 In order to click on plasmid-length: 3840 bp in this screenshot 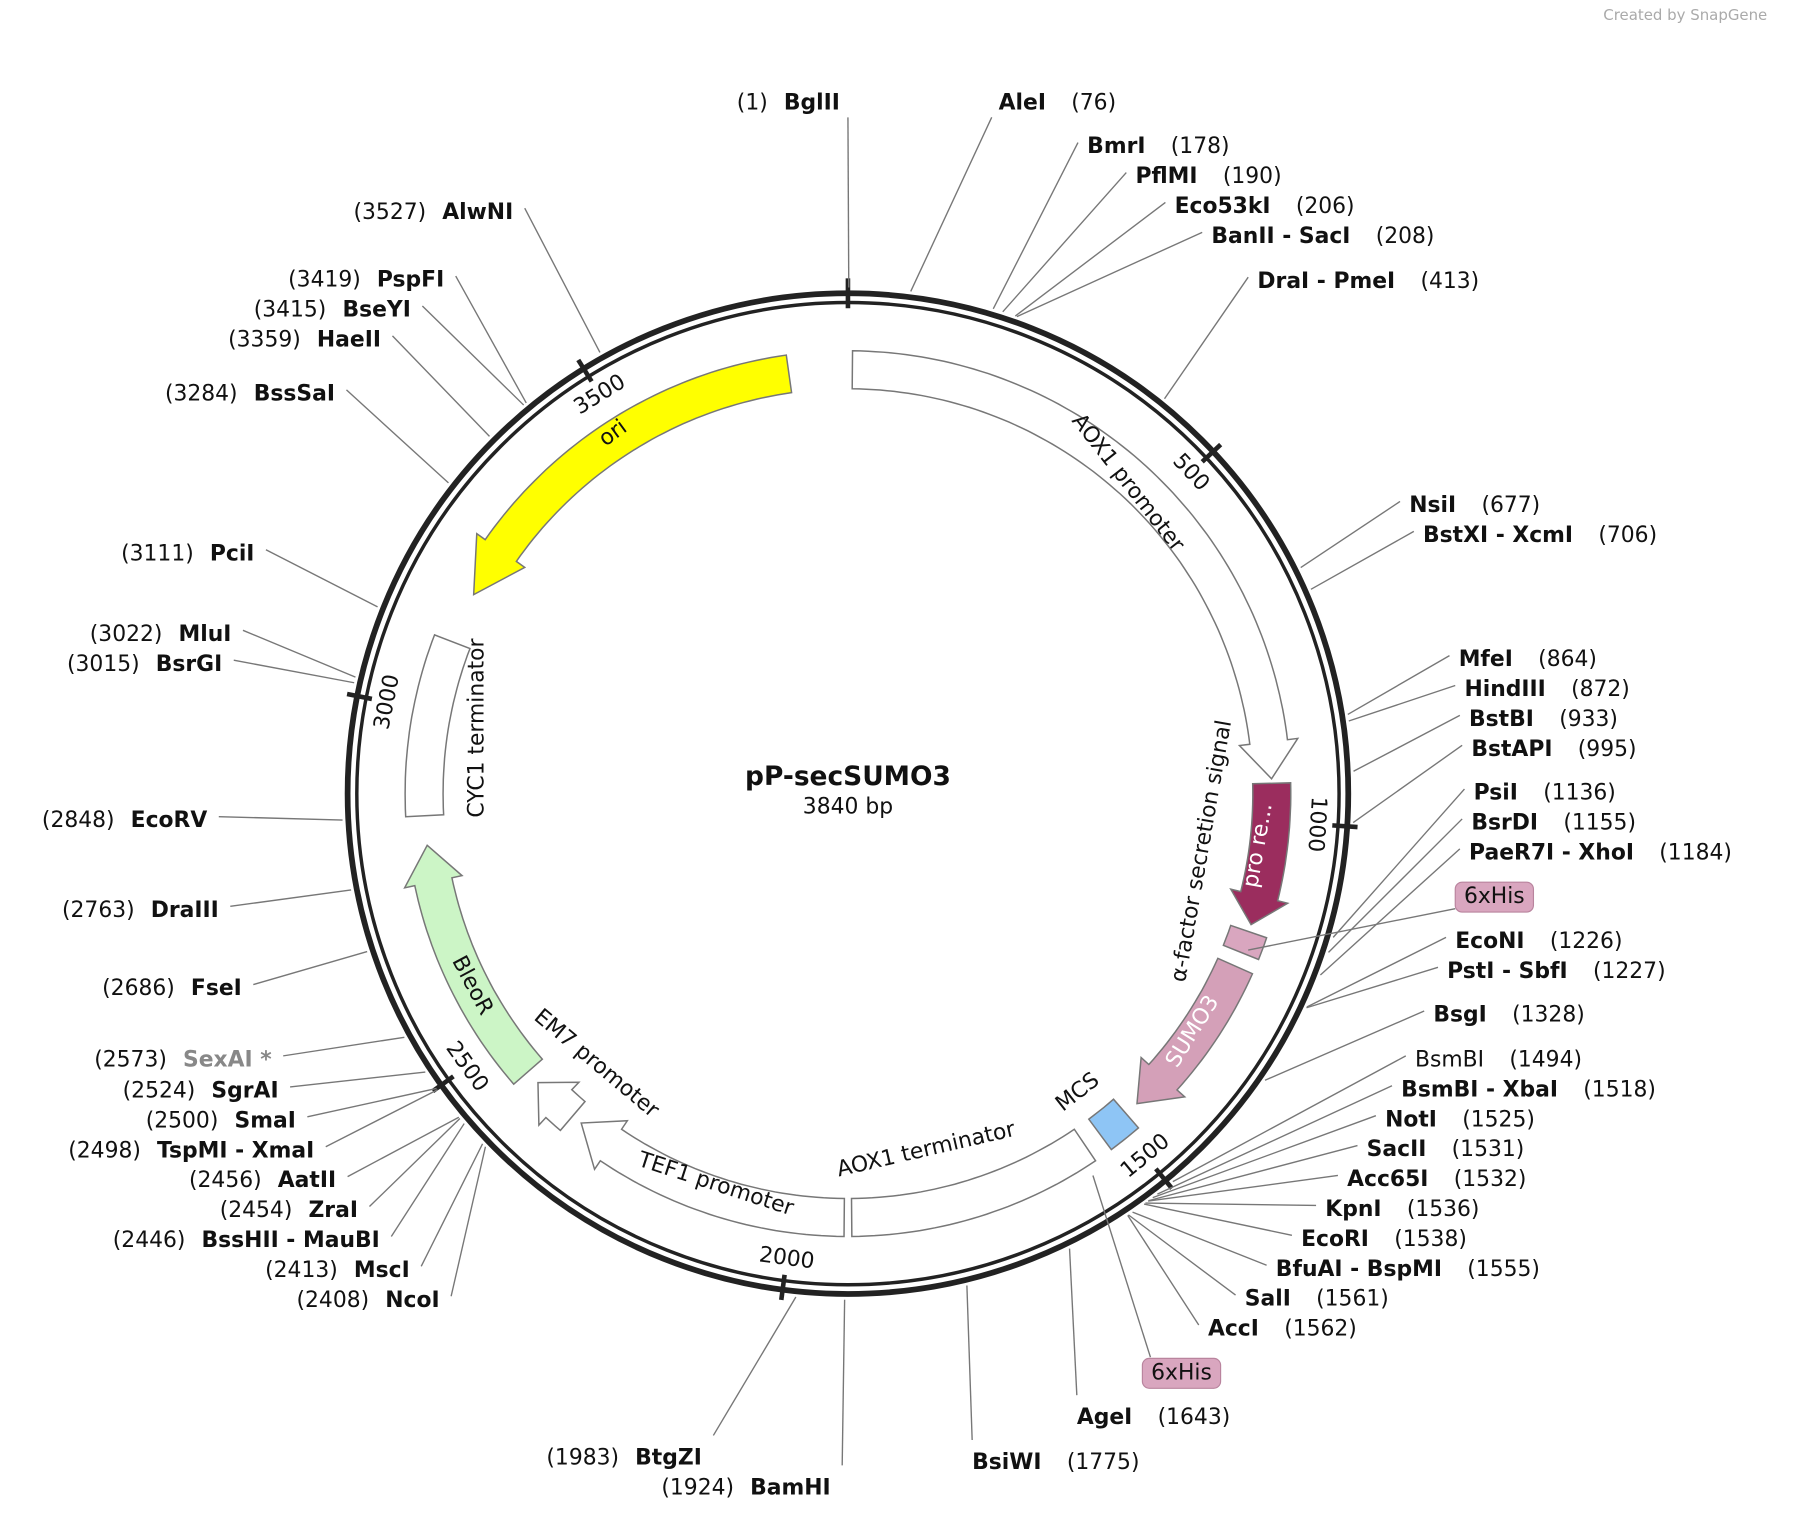, I will do `click(848, 806)`.